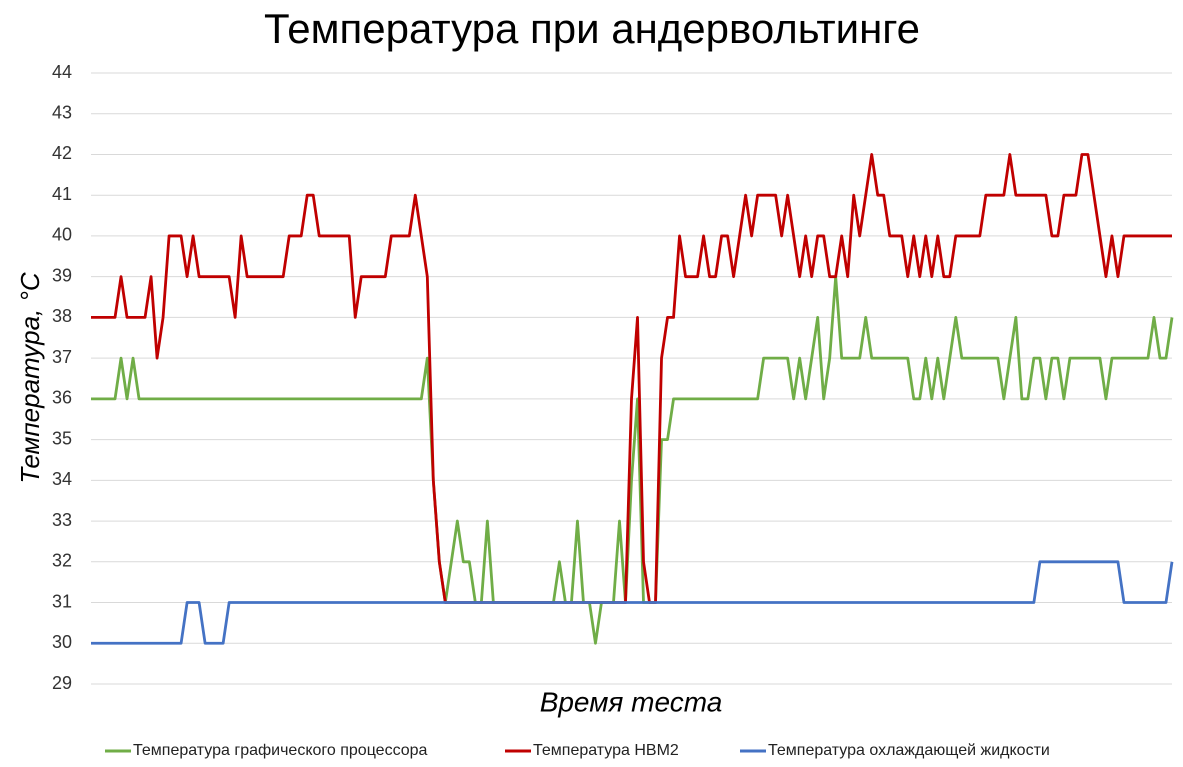 This screenshot has height=767, width=1183. Describe the element at coordinates (280, 750) in the screenshot. I see `legend-label: Температура графического процессора` at that location.